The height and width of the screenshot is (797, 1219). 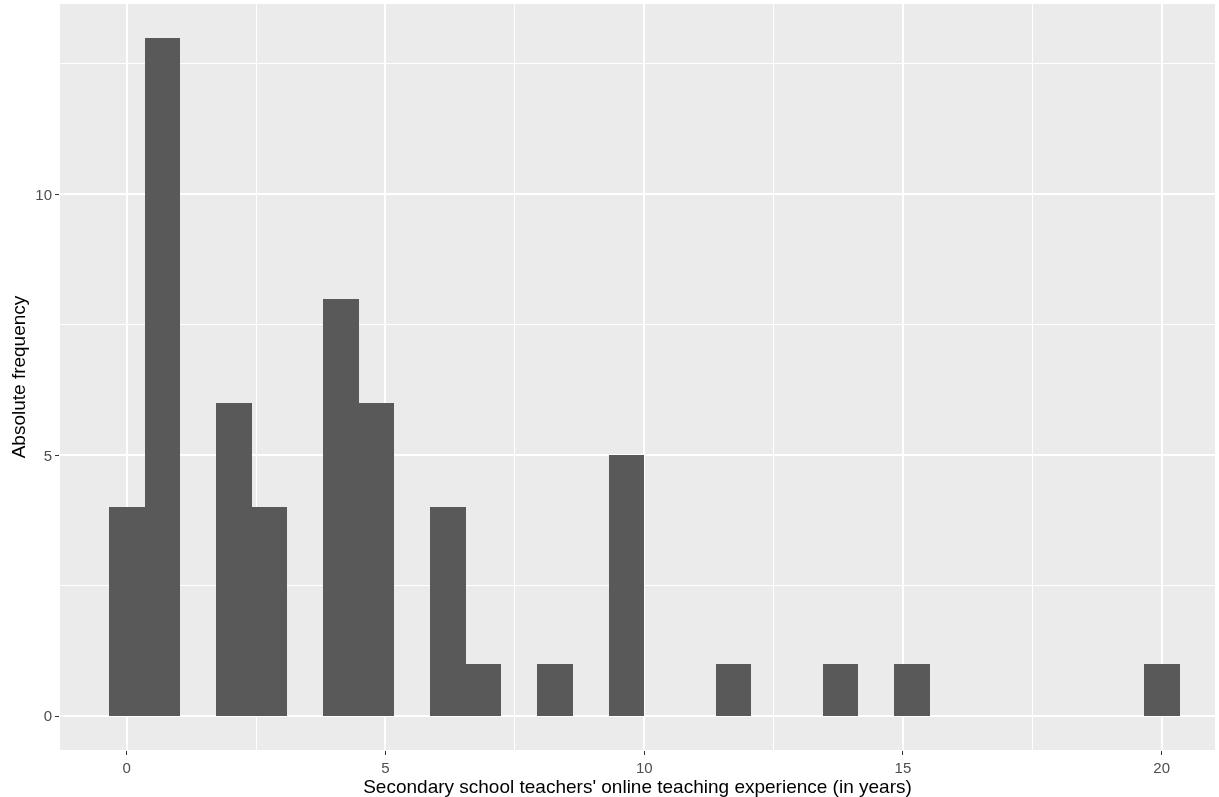 What do you see at coordinates (637, 786) in the screenshot?
I see `x-axis-title: Secondary school teachers' online teaching experience (in years)` at bounding box center [637, 786].